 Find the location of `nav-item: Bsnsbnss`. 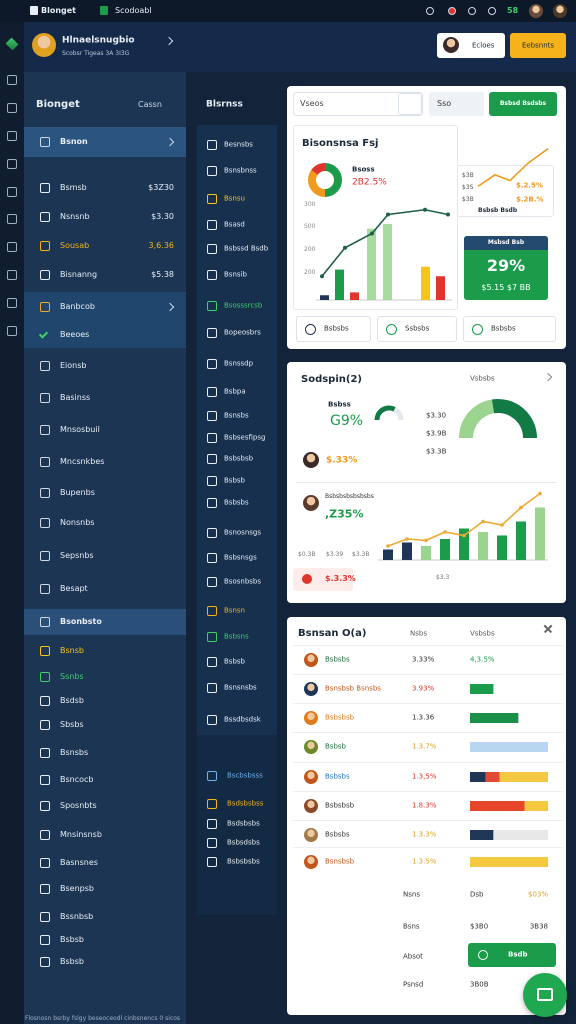

nav-item: Bsnsbnss is located at coordinates (240, 170).